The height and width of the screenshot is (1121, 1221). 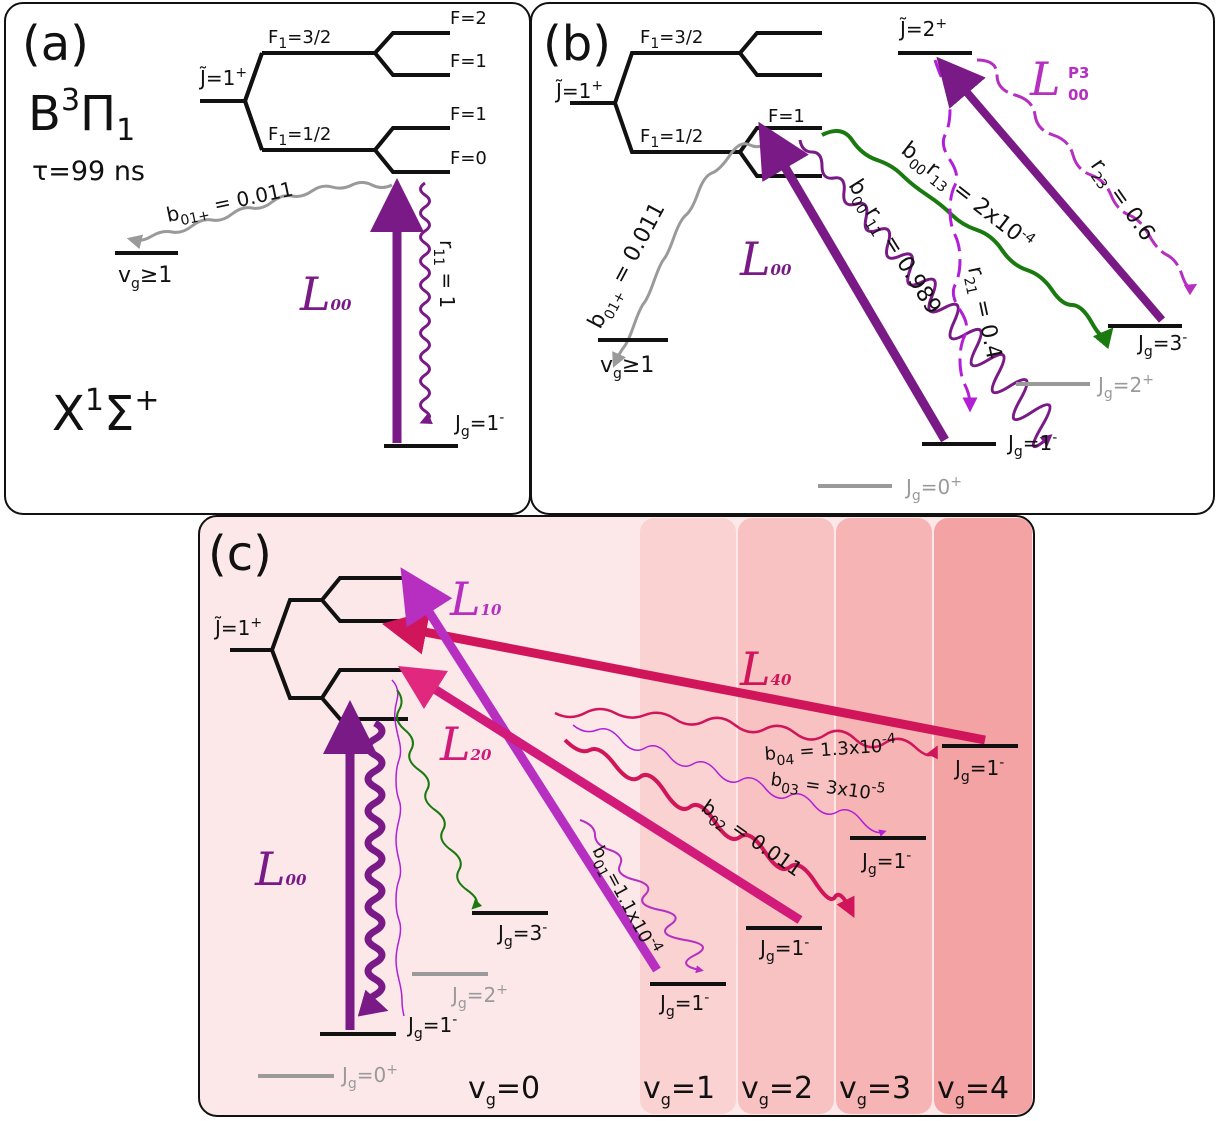 What do you see at coordinates (922, 28) in the screenshot?
I see `j2-label-b: J̃=2+` at bounding box center [922, 28].